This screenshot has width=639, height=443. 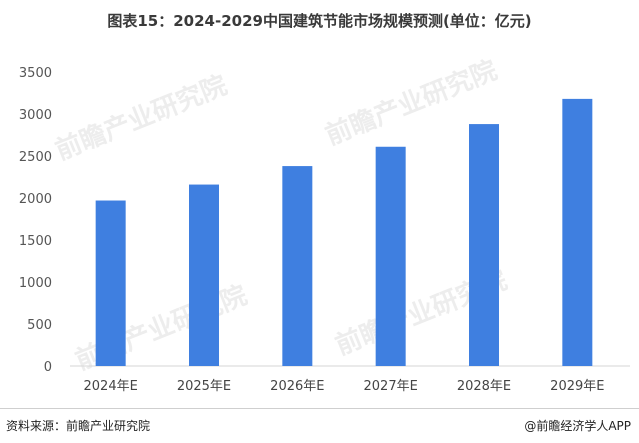 I want to click on y-tick-label: 1000, so click(x=35, y=283).